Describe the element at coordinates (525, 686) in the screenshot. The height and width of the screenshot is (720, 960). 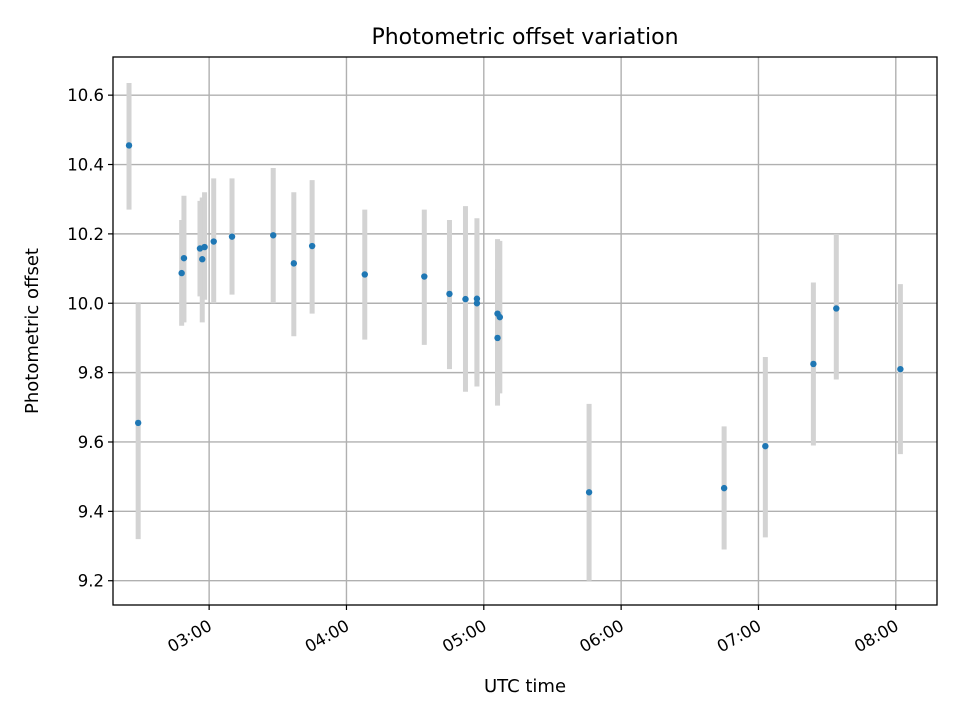
I see `x-axis-label: UTC time` at that location.